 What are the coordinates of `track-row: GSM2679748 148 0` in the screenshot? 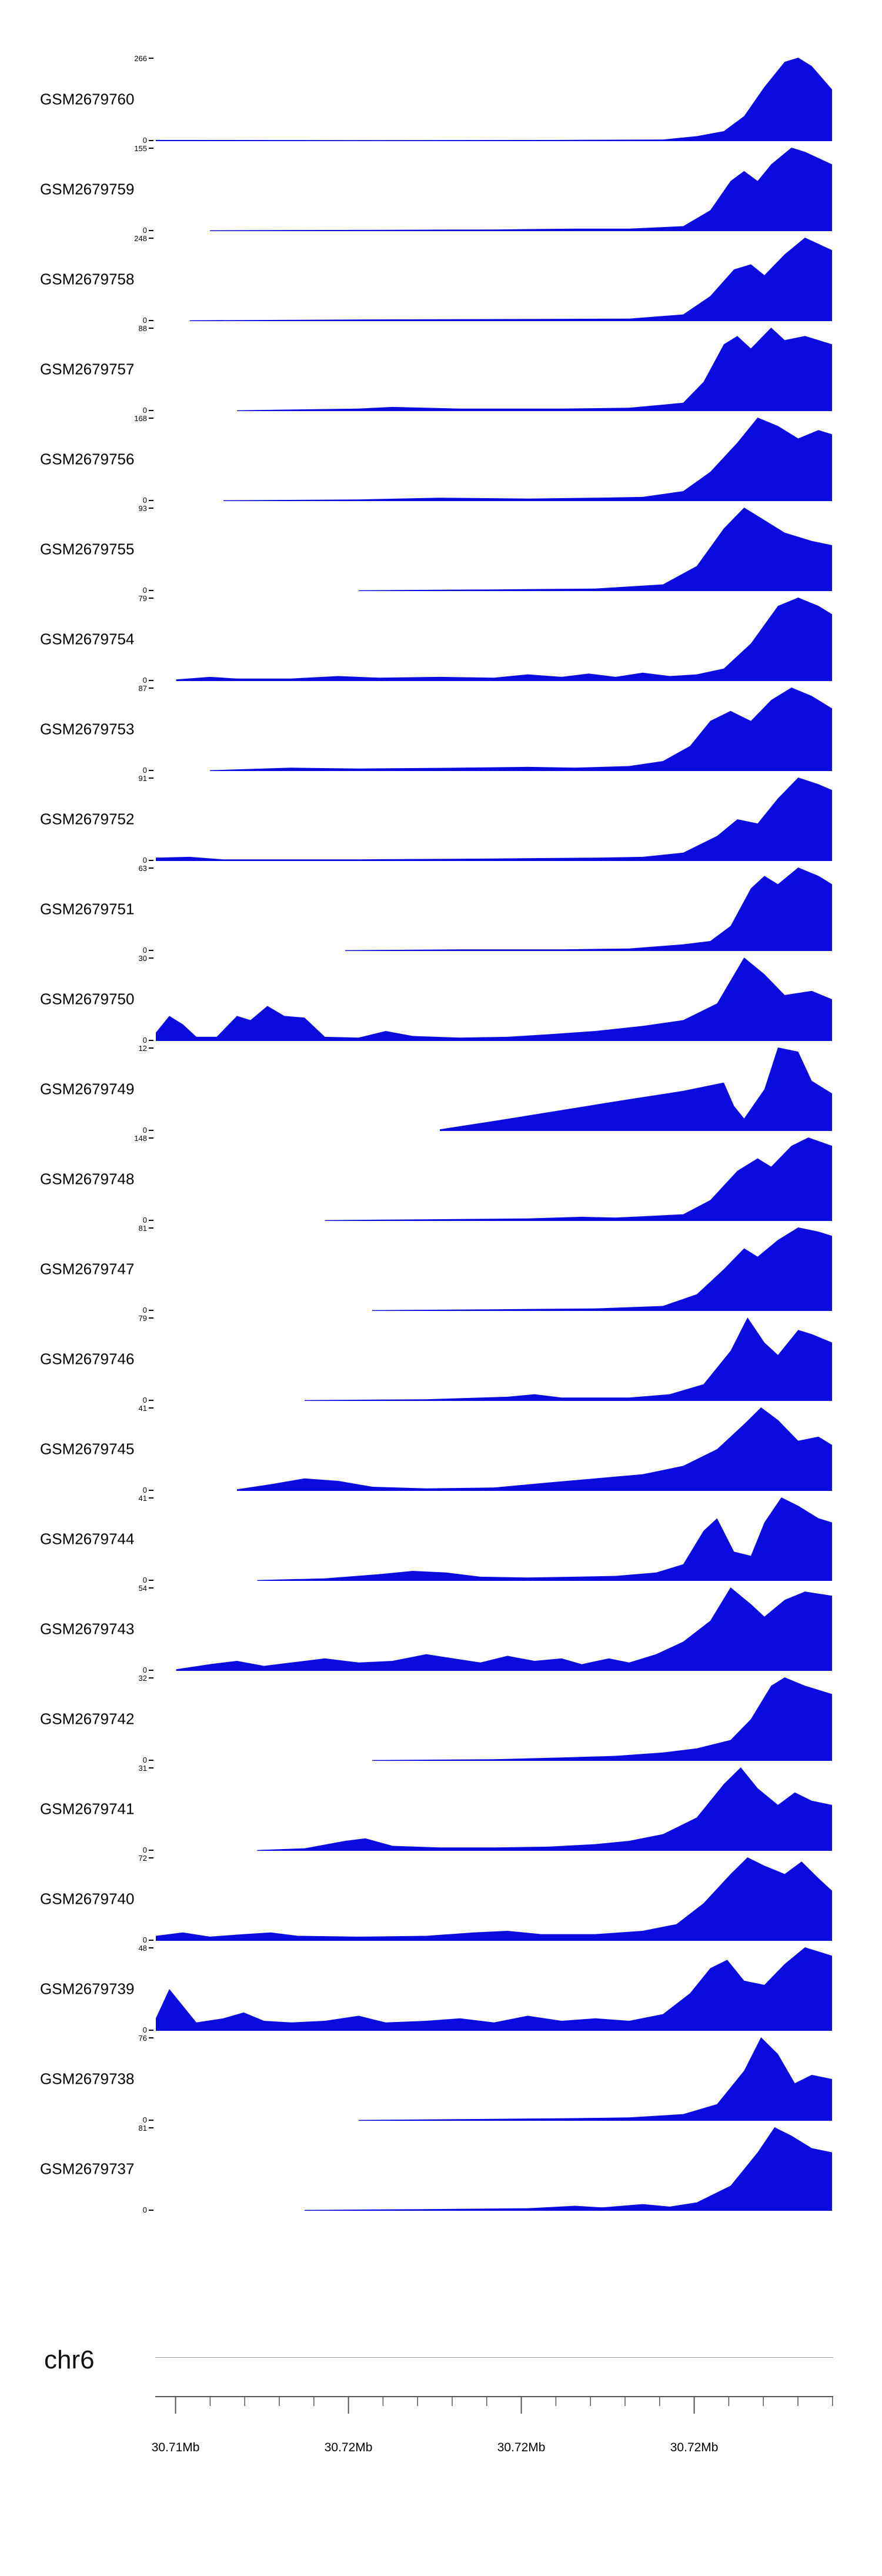 It's located at (441, 1179).